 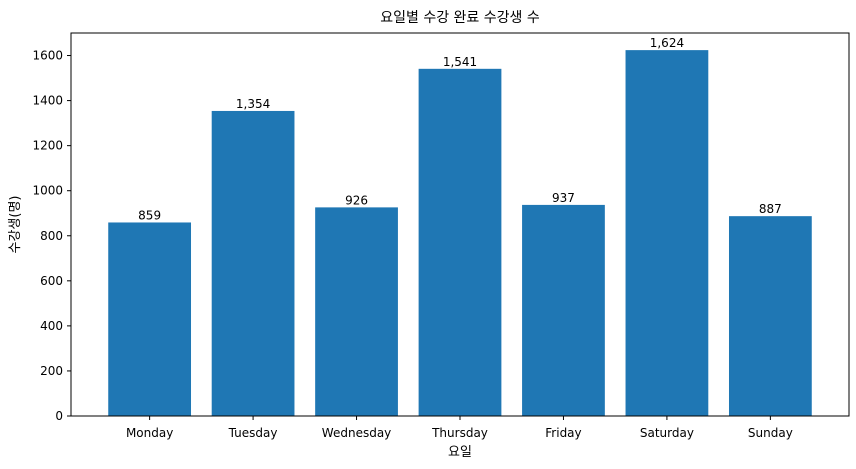 I want to click on y-tick-label: 400, so click(x=51, y=326).